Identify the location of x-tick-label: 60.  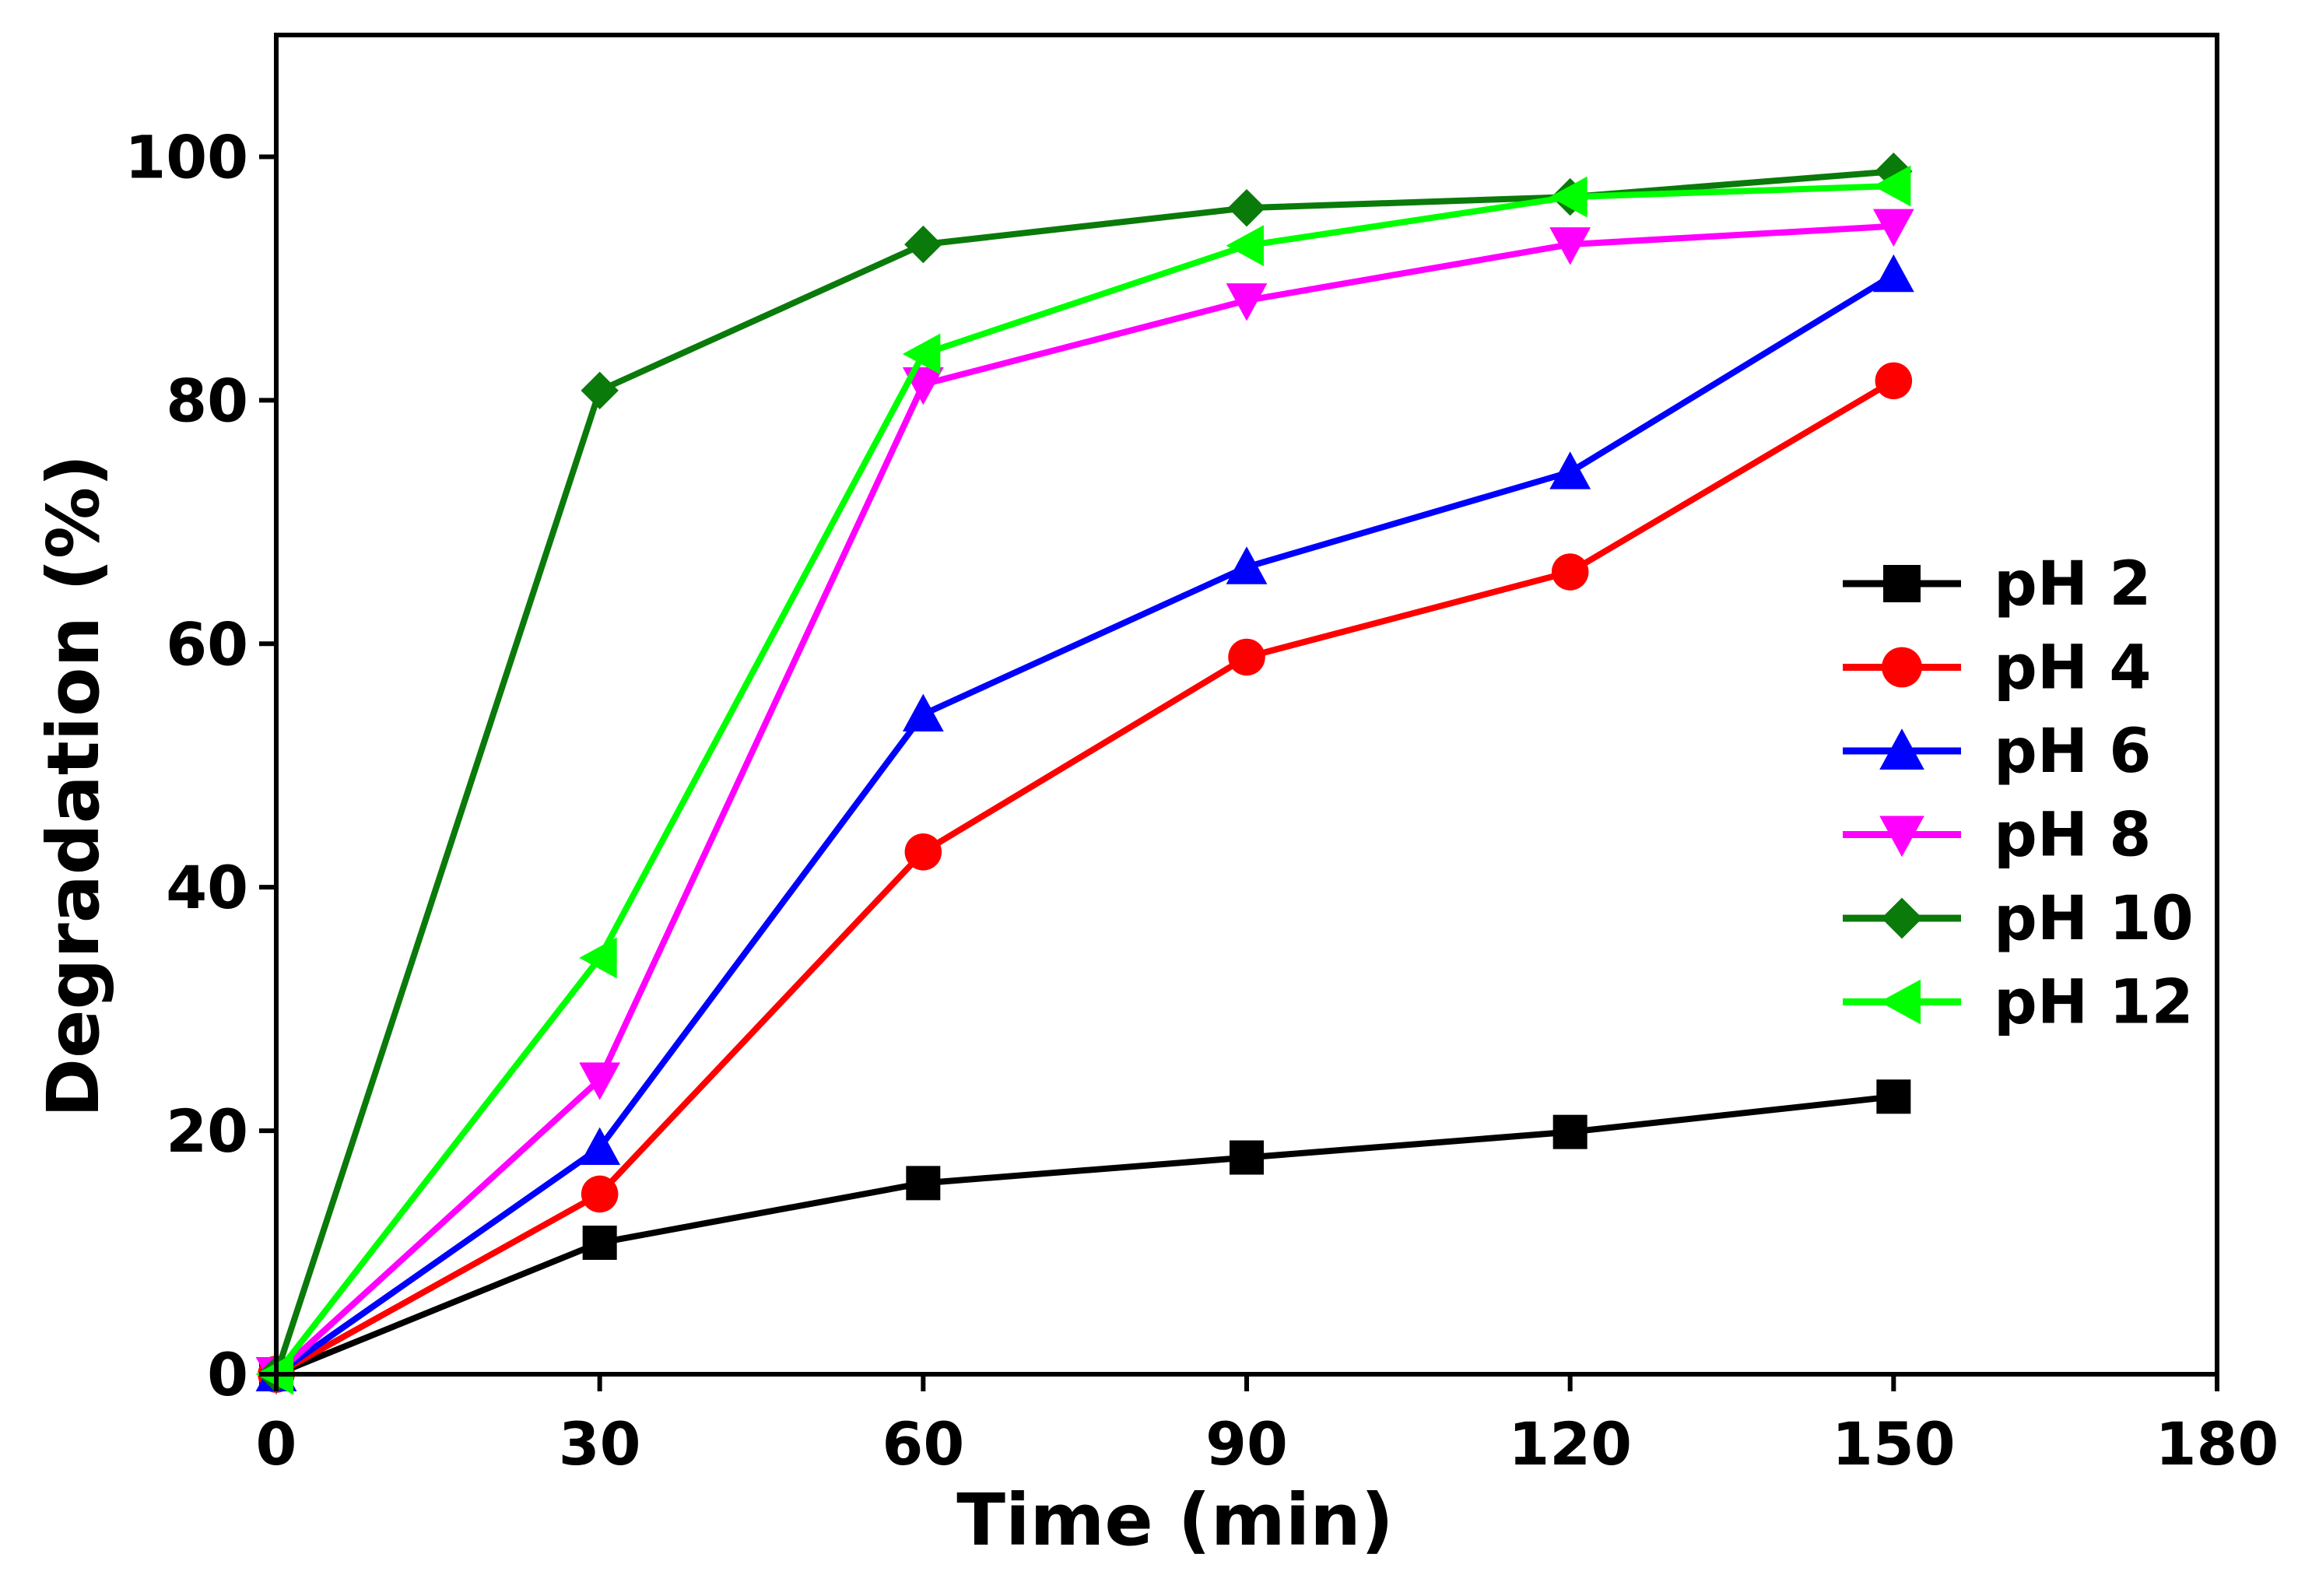
(923, 1444).